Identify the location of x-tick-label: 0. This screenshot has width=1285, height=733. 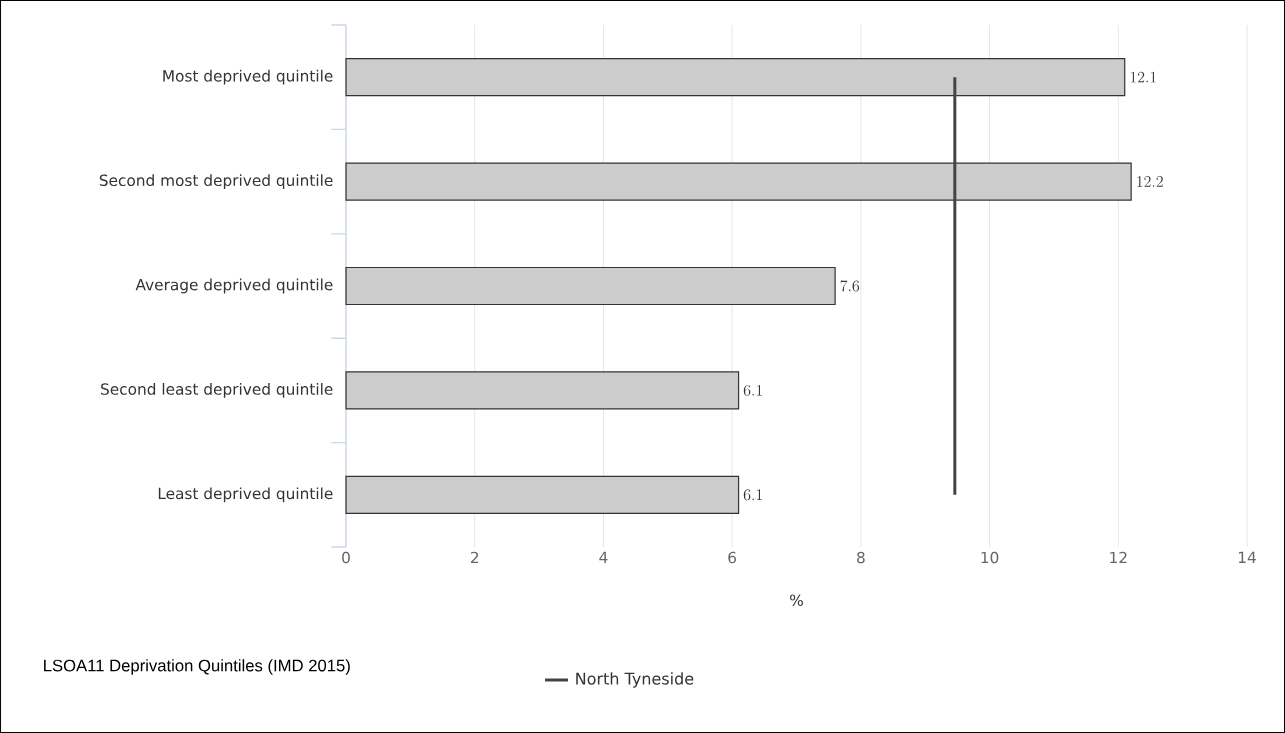
(346, 557).